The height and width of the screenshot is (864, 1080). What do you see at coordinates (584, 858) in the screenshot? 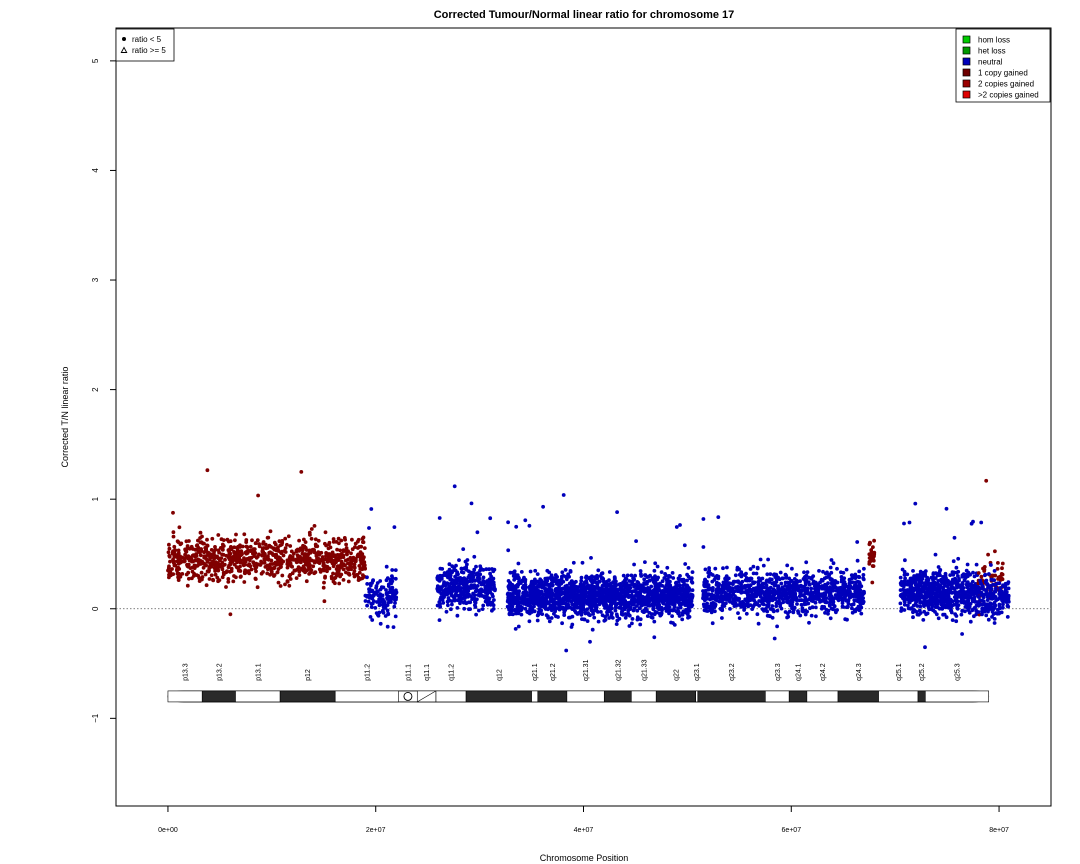
I see `x-axis-label: Chromosome Position` at bounding box center [584, 858].